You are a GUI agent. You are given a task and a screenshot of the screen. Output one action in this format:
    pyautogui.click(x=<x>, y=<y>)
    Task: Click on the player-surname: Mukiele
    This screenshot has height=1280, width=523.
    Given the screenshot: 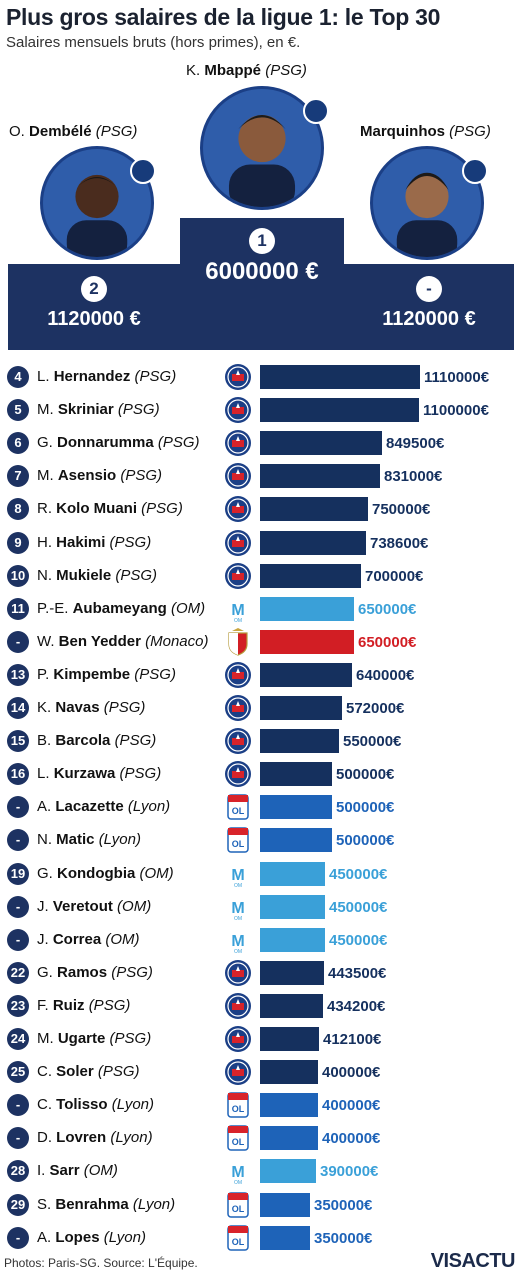 What is the action you would take?
    pyautogui.click(x=84, y=575)
    